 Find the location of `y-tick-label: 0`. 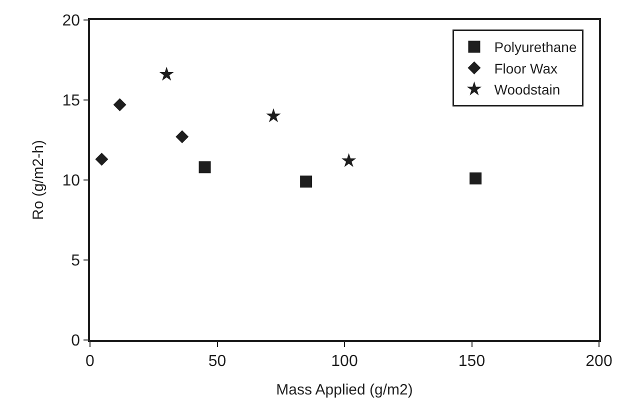

y-tick-label: 0 is located at coordinates (75, 341).